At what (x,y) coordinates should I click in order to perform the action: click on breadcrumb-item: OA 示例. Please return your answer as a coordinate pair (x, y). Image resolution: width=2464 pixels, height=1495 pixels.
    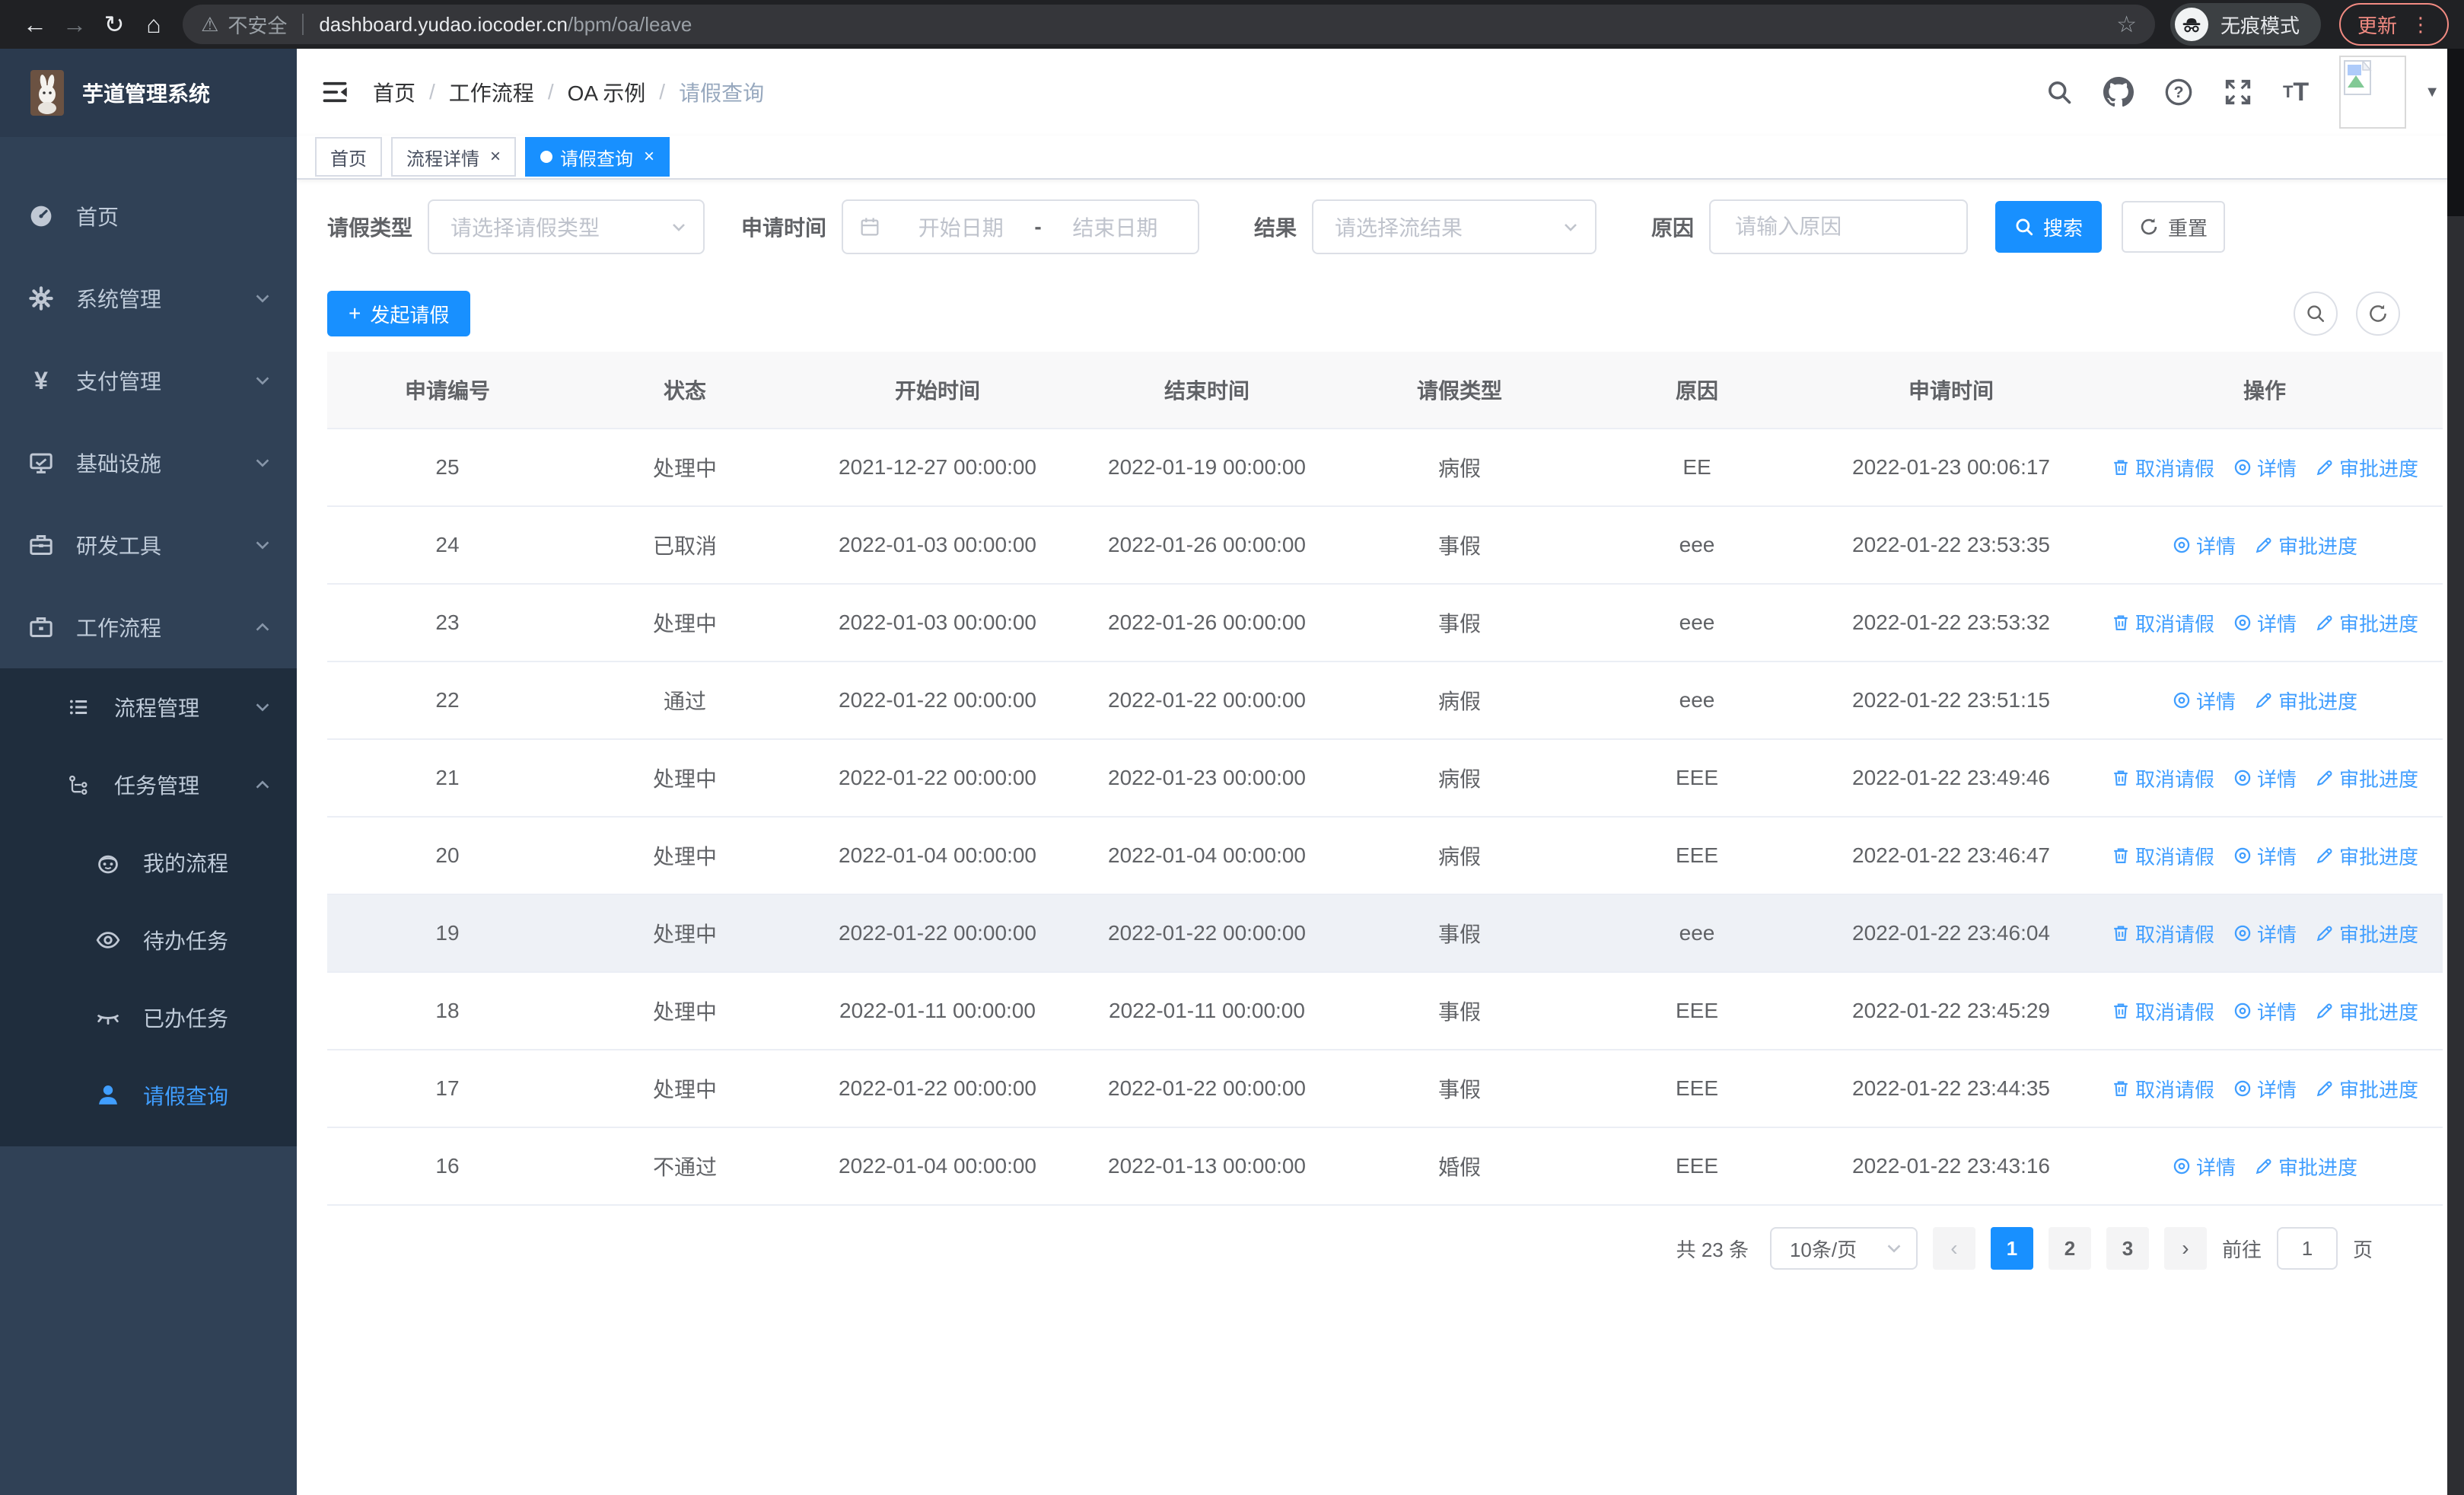
    Looking at the image, I should click on (606, 93).